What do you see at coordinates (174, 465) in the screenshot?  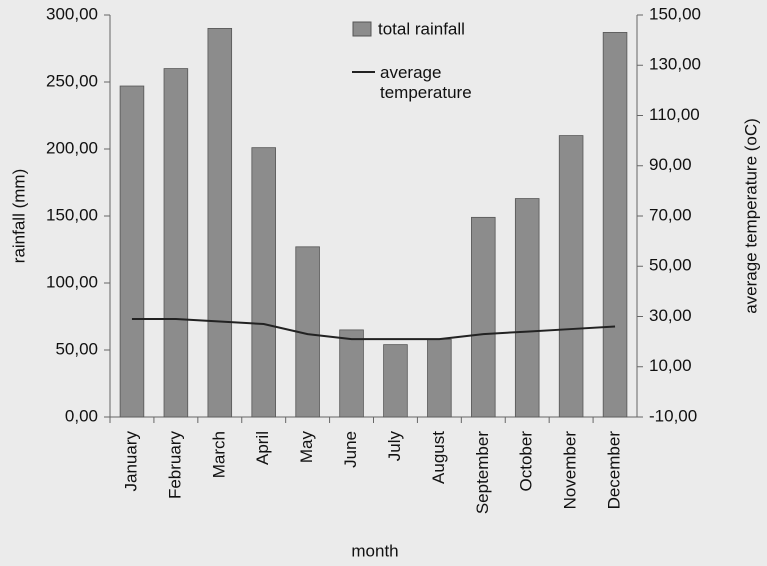 I see `x-tick-label: February` at bounding box center [174, 465].